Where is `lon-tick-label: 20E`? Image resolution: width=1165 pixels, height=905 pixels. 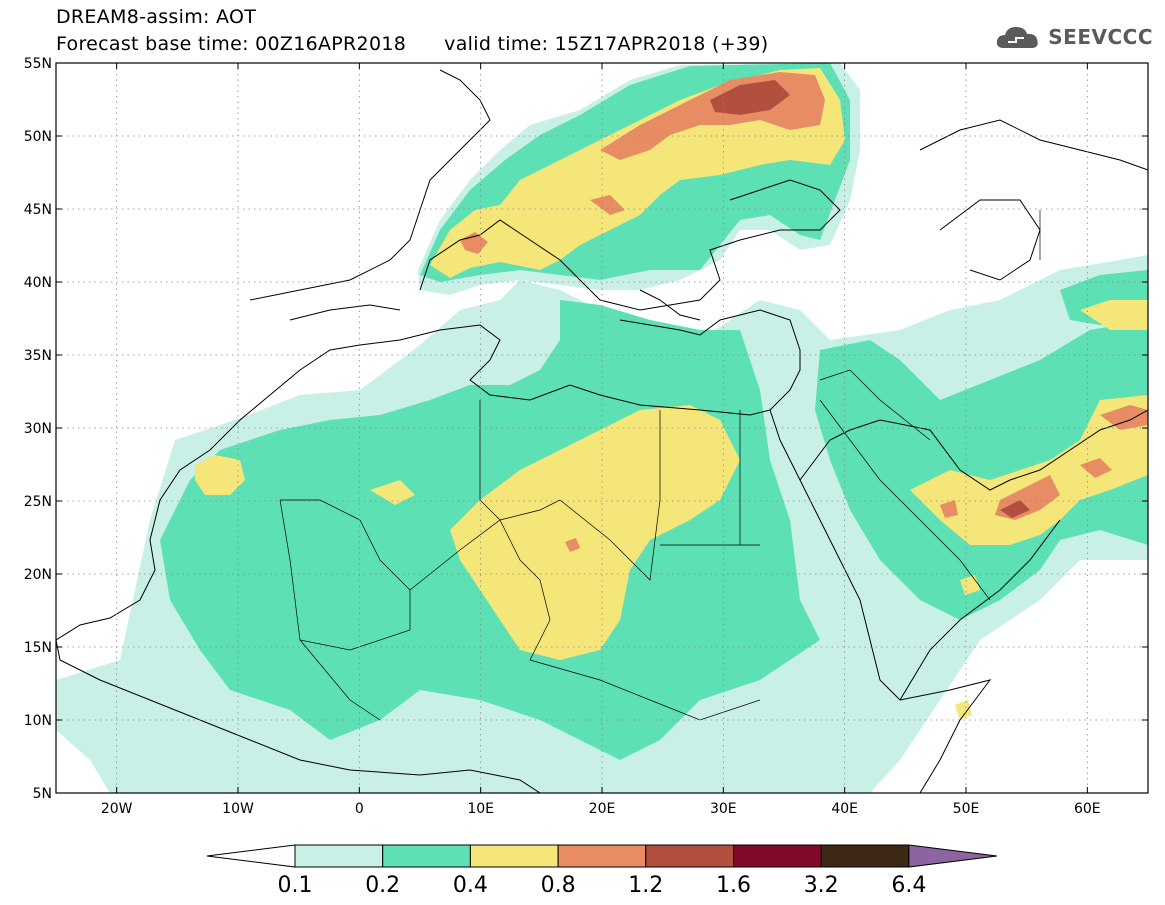 lon-tick-label: 20E is located at coordinates (602, 809).